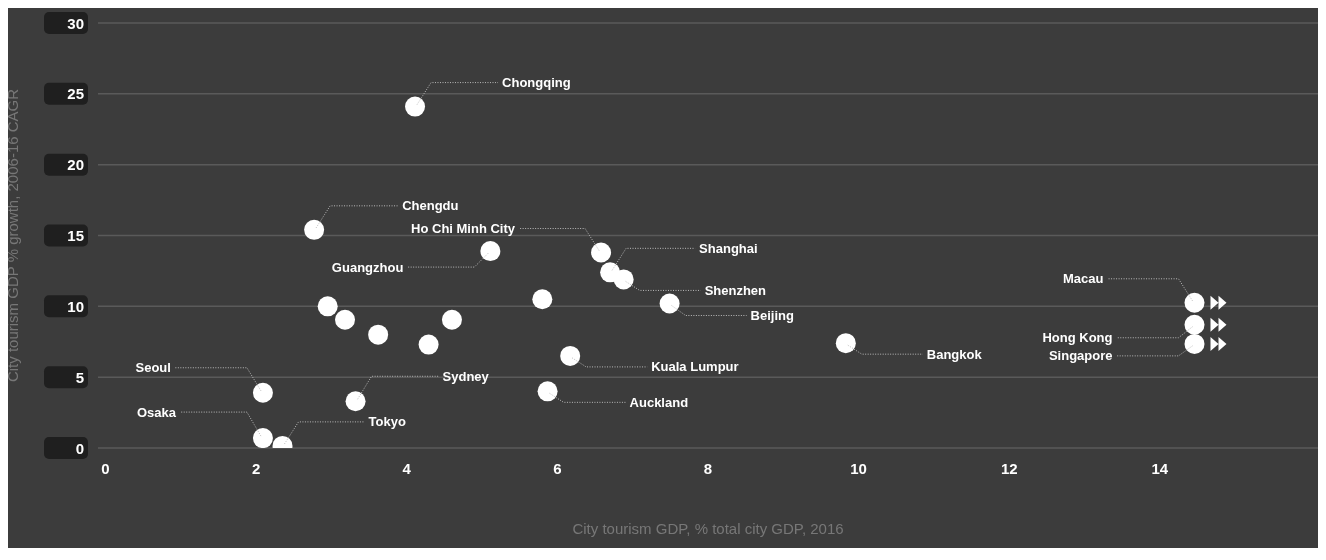 Image resolution: width=1326 pixels, height=560 pixels. Describe the element at coordinates (728, 248) in the screenshot. I see `annotation: Shanghai` at that location.